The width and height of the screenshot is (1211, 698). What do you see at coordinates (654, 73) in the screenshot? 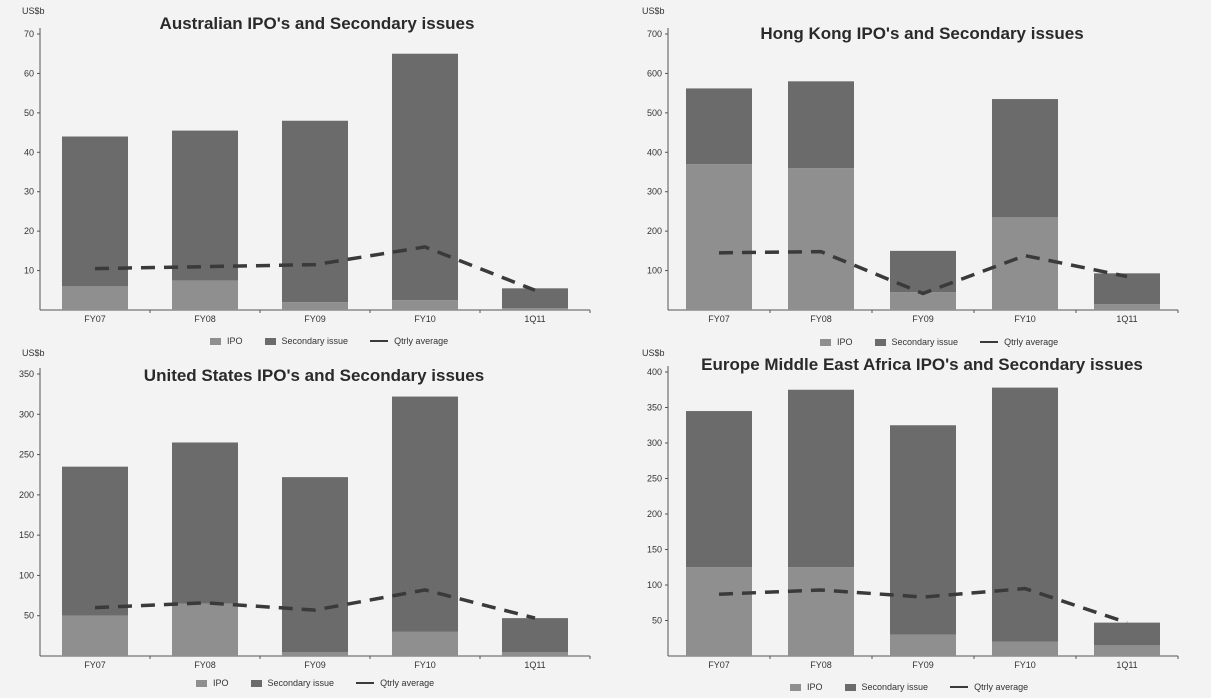
I see `y-tick-label: 600` at bounding box center [654, 73].